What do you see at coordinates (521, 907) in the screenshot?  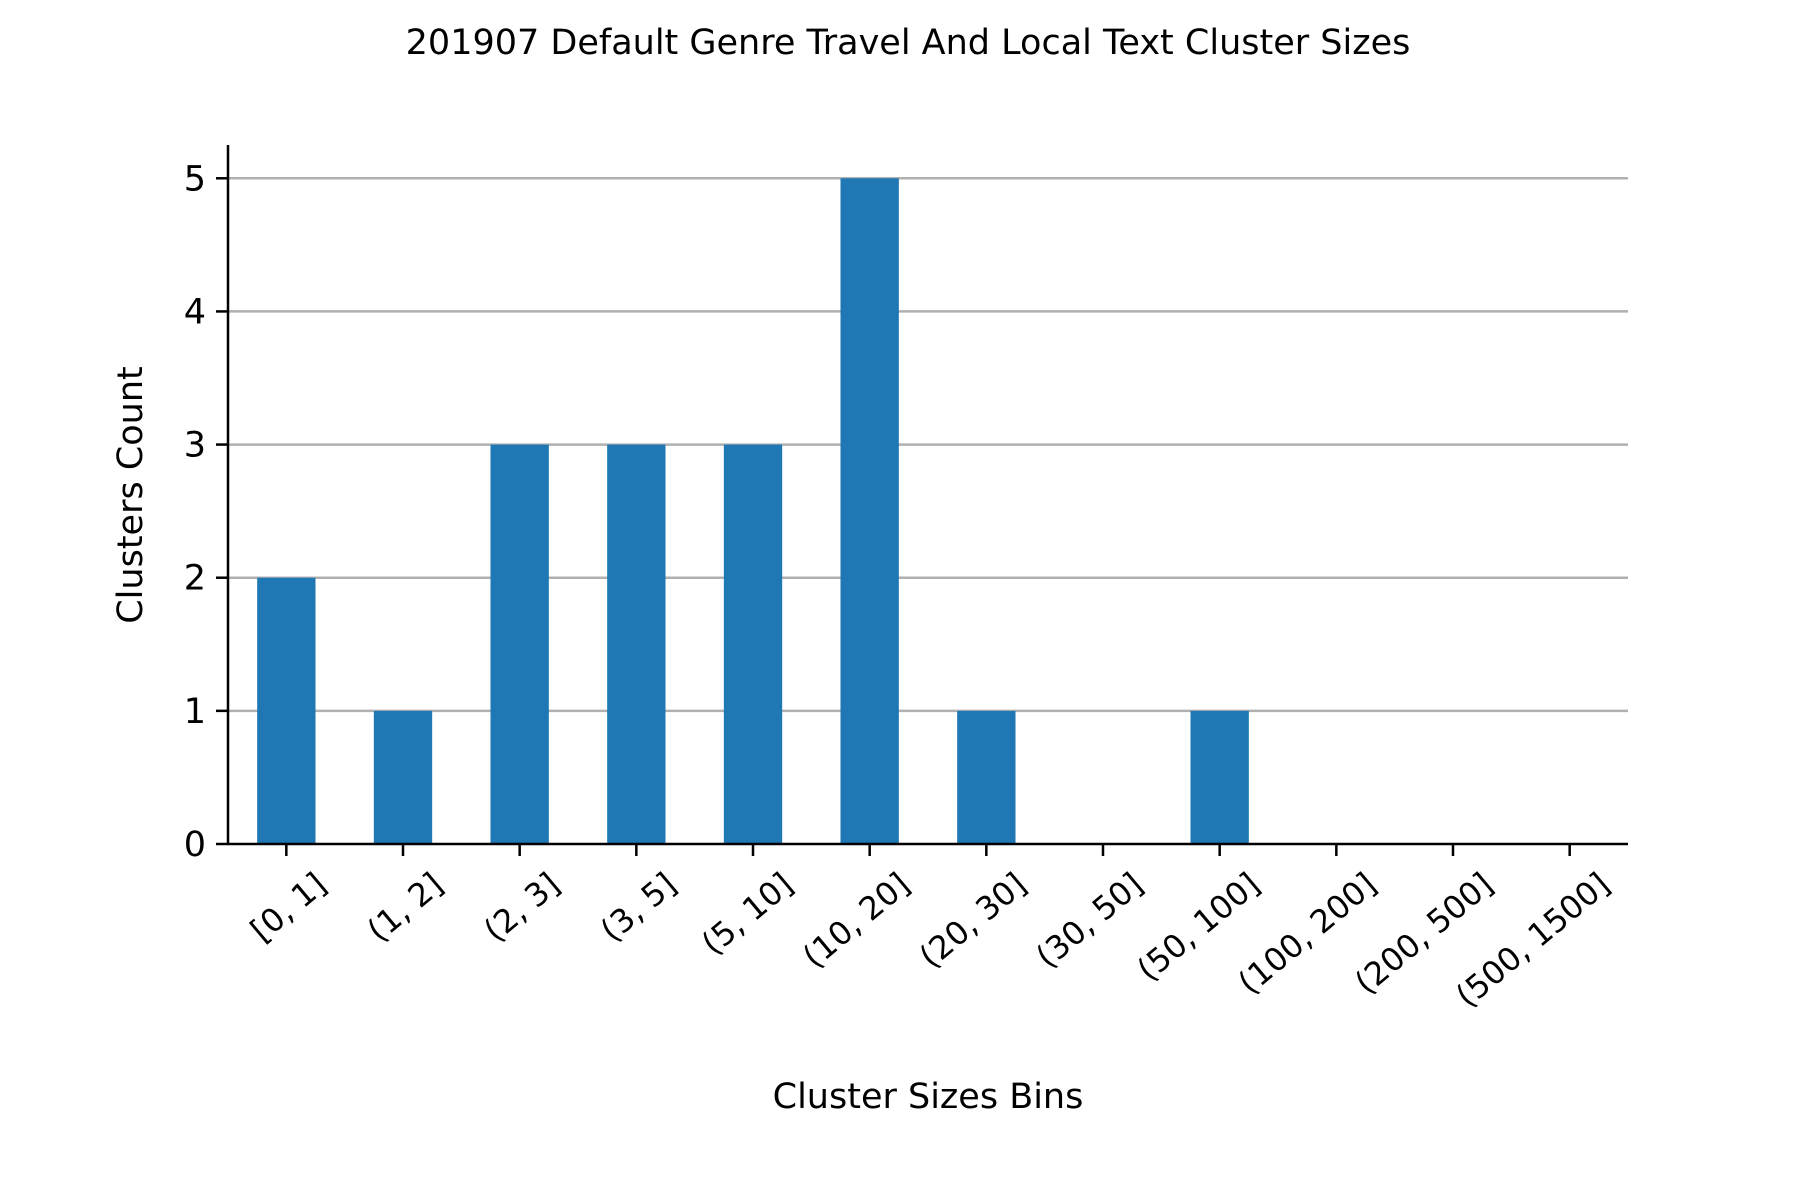 I see `x-tick-label-2: (2, 3]` at bounding box center [521, 907].